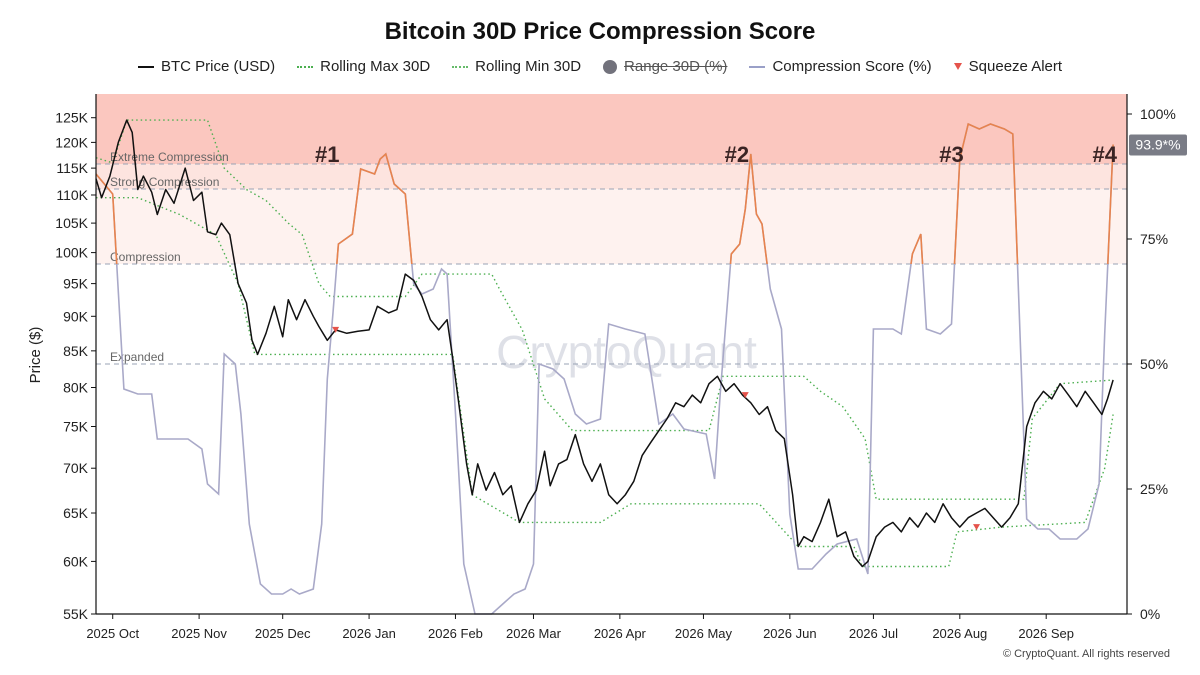  Describe the element at coordinates (375, 66) in the screenshot. I see `legend-label: Rolling Max 30D` at that location.